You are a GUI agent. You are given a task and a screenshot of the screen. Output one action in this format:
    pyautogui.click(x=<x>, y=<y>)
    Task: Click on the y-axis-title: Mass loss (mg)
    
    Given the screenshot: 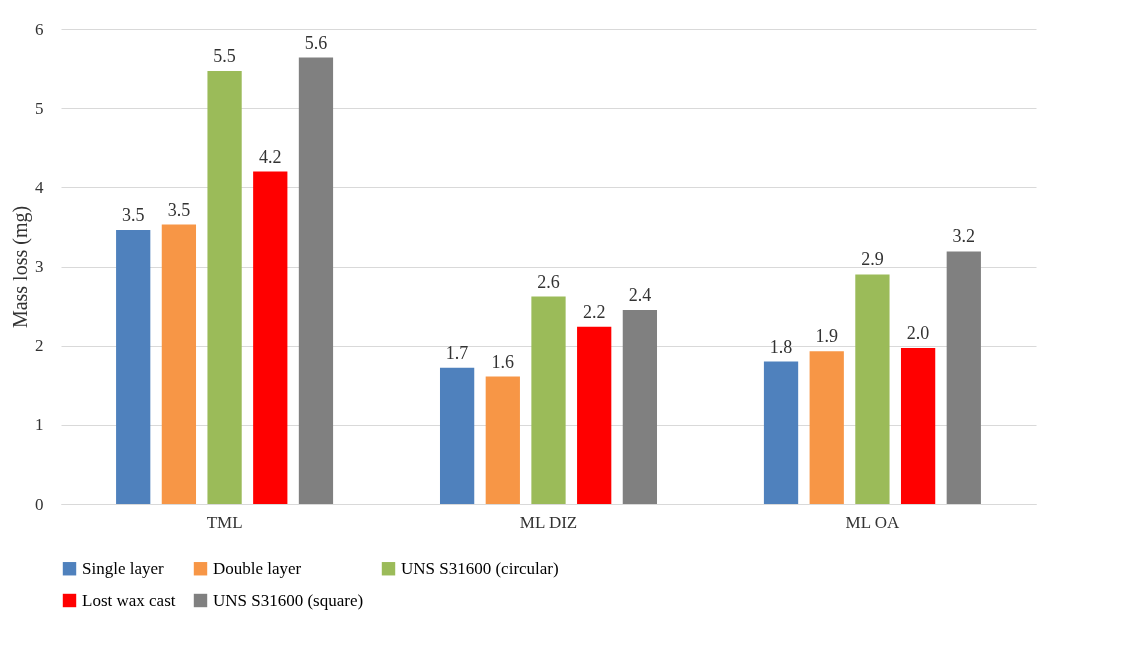 What is the action you would take?
    pyautogui.click(x=20, y=267)
    